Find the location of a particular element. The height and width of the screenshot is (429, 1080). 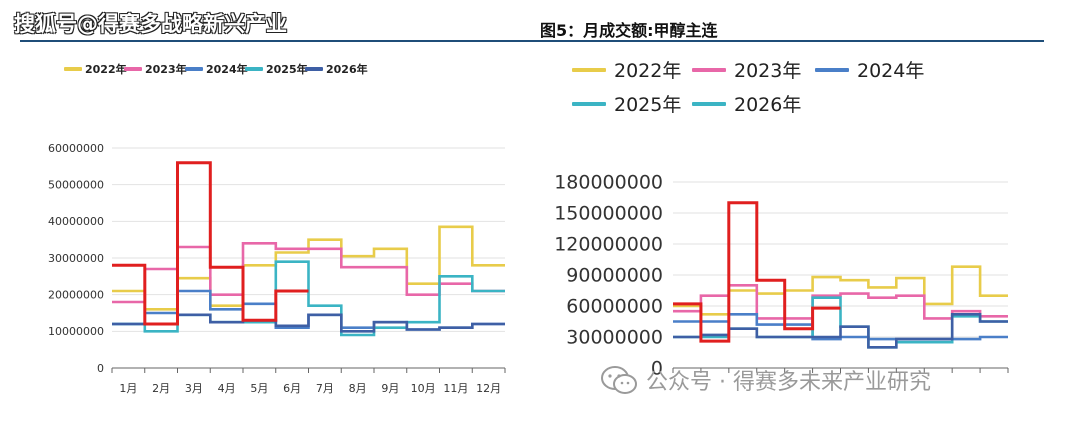

x-tick-label: 6月 is located at coordinates (292, 388).